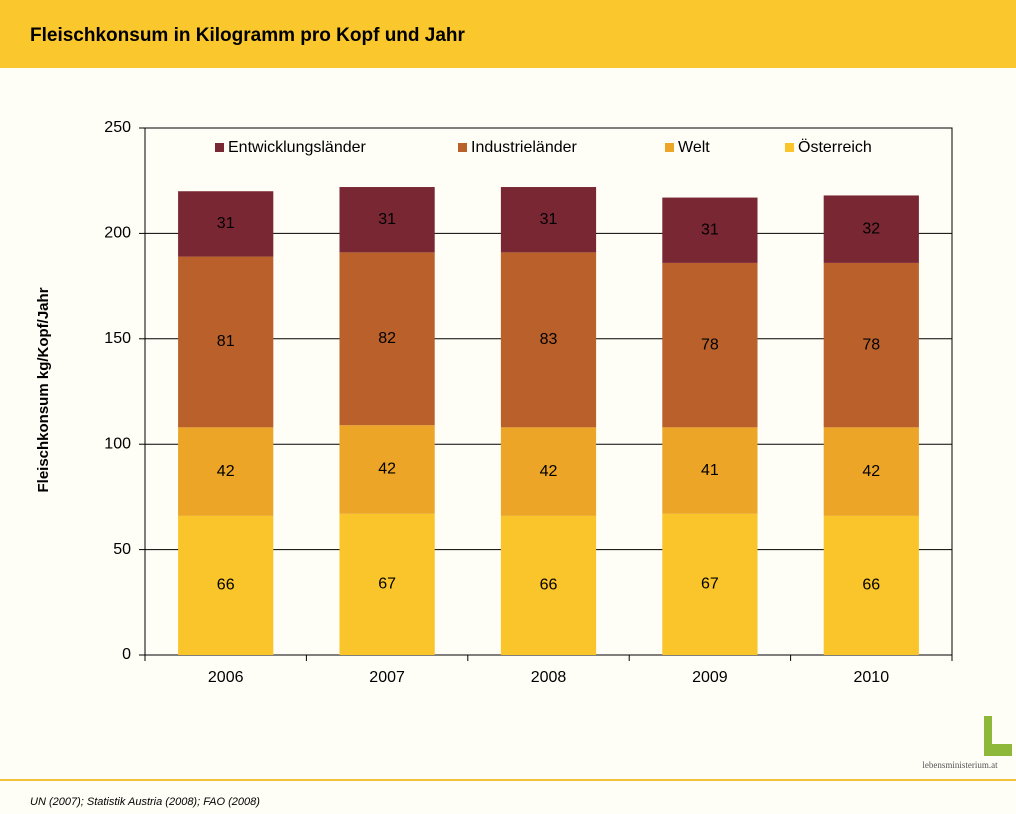 The width and height of the screenshot is (1016, 814). What do you see at coordinates (126, 654) in the screenshot?
I see `y-tick-label: 0` at bounding box center [126, 654].